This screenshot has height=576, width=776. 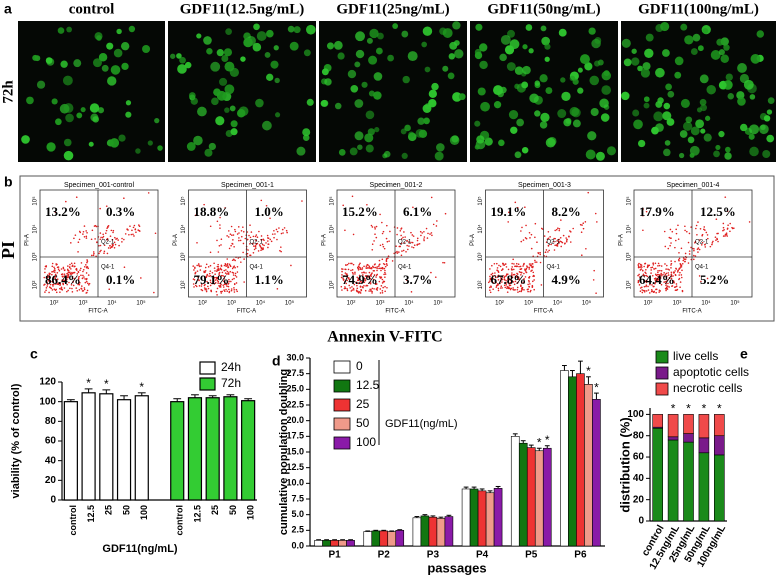 What do you see at coordinates (393, 244) in the screenshot?
I see `events` at bounding box center [393, 244].